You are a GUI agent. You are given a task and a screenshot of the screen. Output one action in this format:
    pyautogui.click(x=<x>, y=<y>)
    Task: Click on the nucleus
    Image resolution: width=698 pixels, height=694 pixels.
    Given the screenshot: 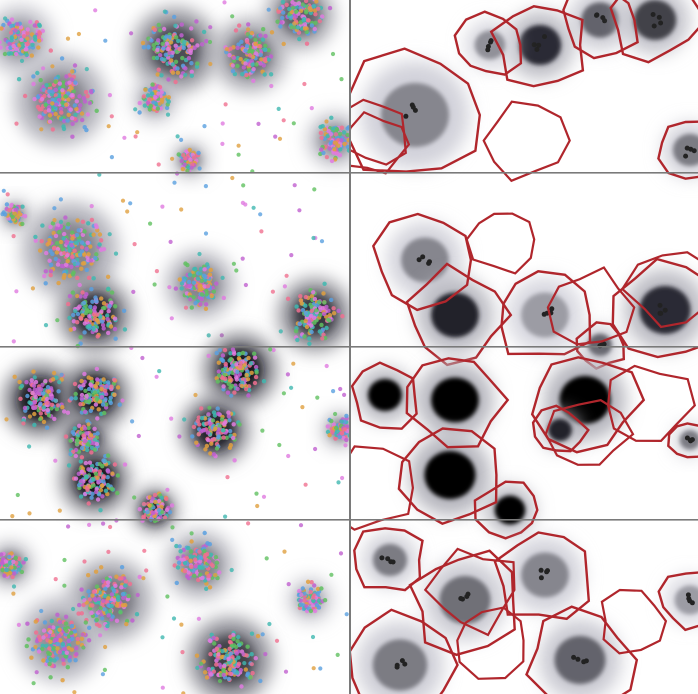 What is the action you would take?
    pyautogui.click(x=655, y=20)
    